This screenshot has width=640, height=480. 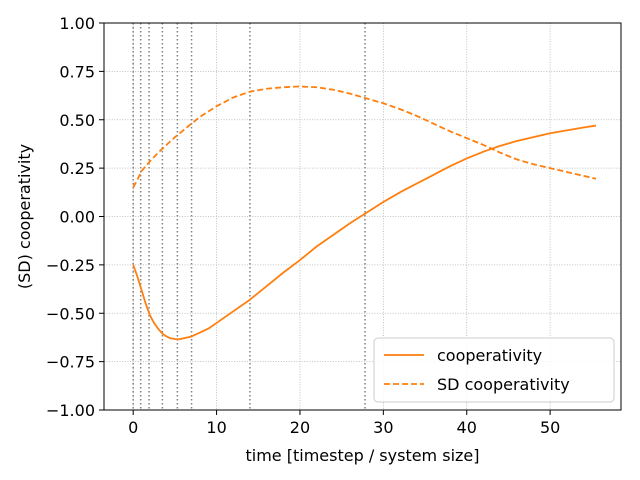 I want to click on y-tick-label: 0.00, so click(x=77, y=217).